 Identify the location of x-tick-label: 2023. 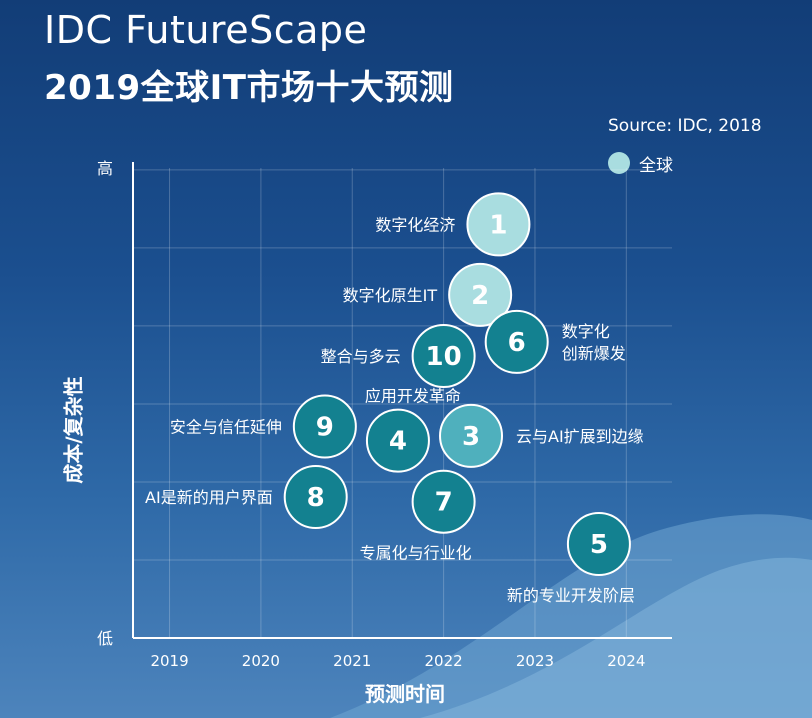
(535, 661).